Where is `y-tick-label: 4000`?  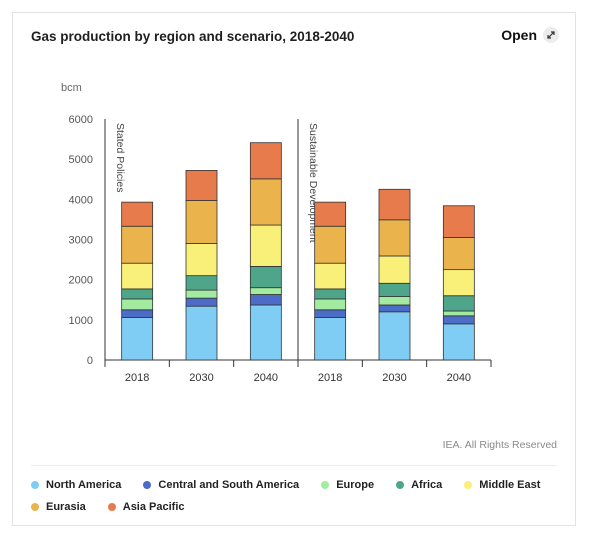
y-tick-label: 4000 is located at coordinates (81, 200).